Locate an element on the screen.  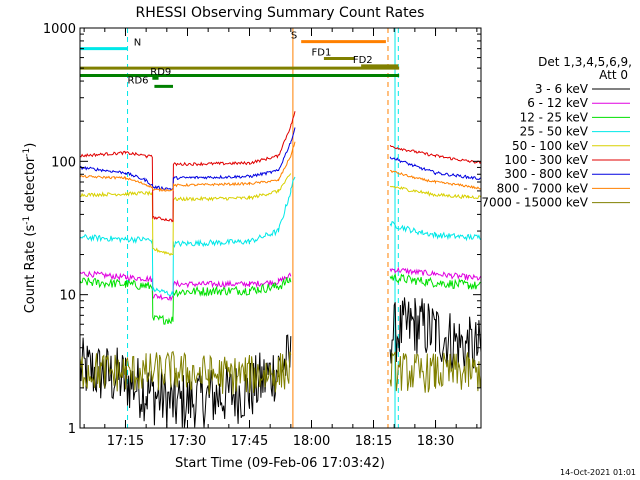
legend-header-attenuator: Att 0 is located at coordinates (613, 75).